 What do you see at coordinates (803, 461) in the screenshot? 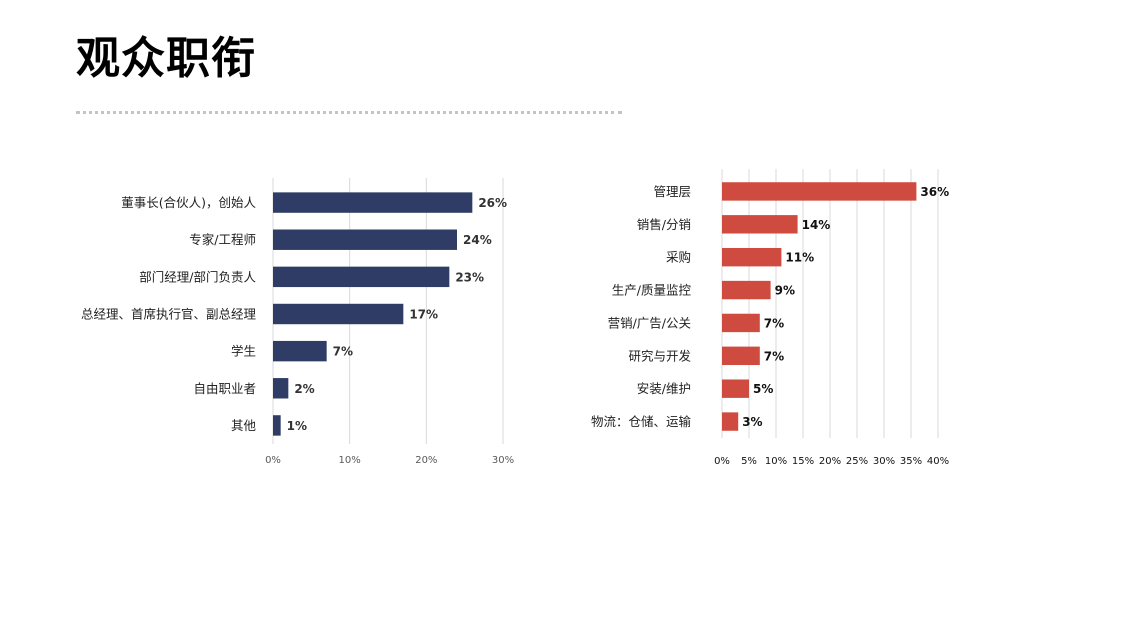
I see `right-tick-label: 15%` at bounding box center [803, 461].